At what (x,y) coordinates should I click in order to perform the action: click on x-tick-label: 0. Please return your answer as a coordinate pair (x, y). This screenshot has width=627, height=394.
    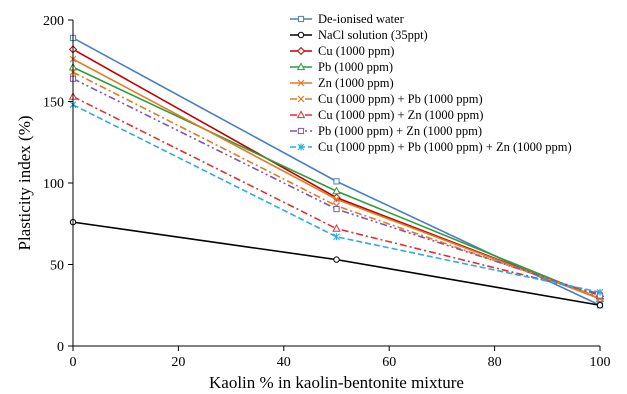
    Looking at the image, I should click on (73, 362).